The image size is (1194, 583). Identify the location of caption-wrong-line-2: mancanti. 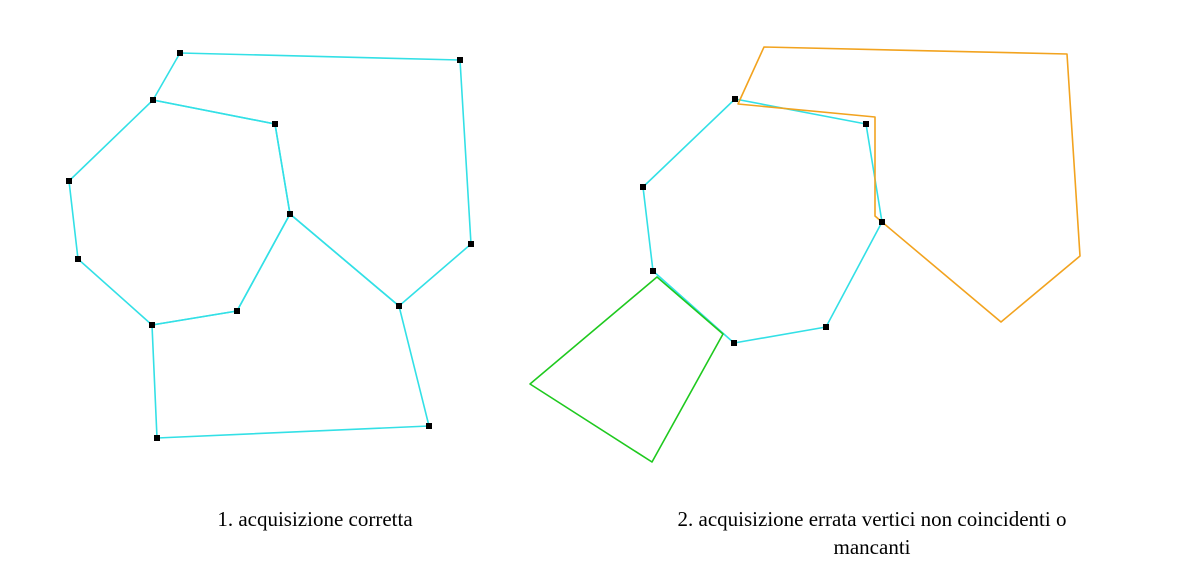
(872, 547).